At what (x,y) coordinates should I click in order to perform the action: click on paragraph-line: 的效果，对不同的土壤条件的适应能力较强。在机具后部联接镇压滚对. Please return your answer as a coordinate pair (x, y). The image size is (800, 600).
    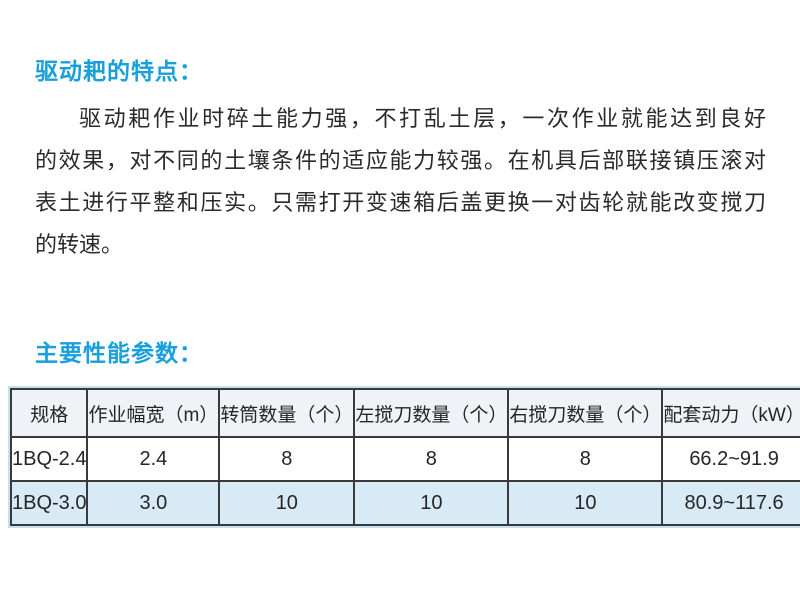
    Looking at the image, I should click on (400, 160).